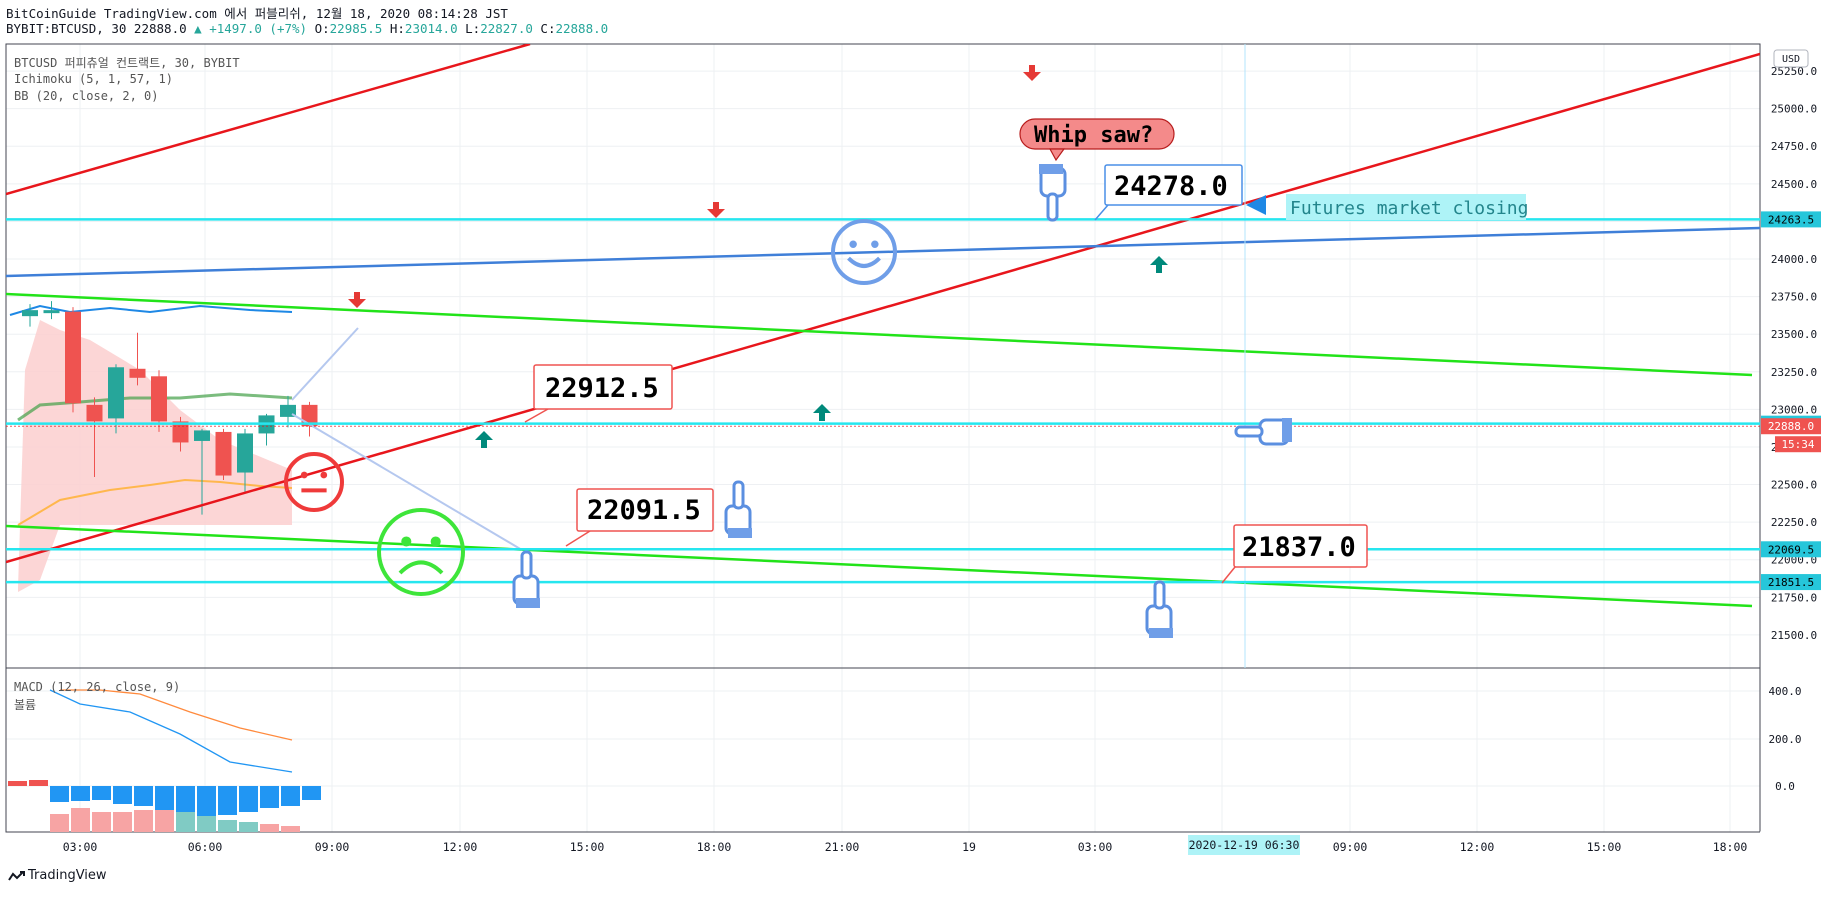  What do you see at coordinates (25, 705) in the screenshot?
I see `volume-legend: 볼륨` at bounding box center [25, 705].